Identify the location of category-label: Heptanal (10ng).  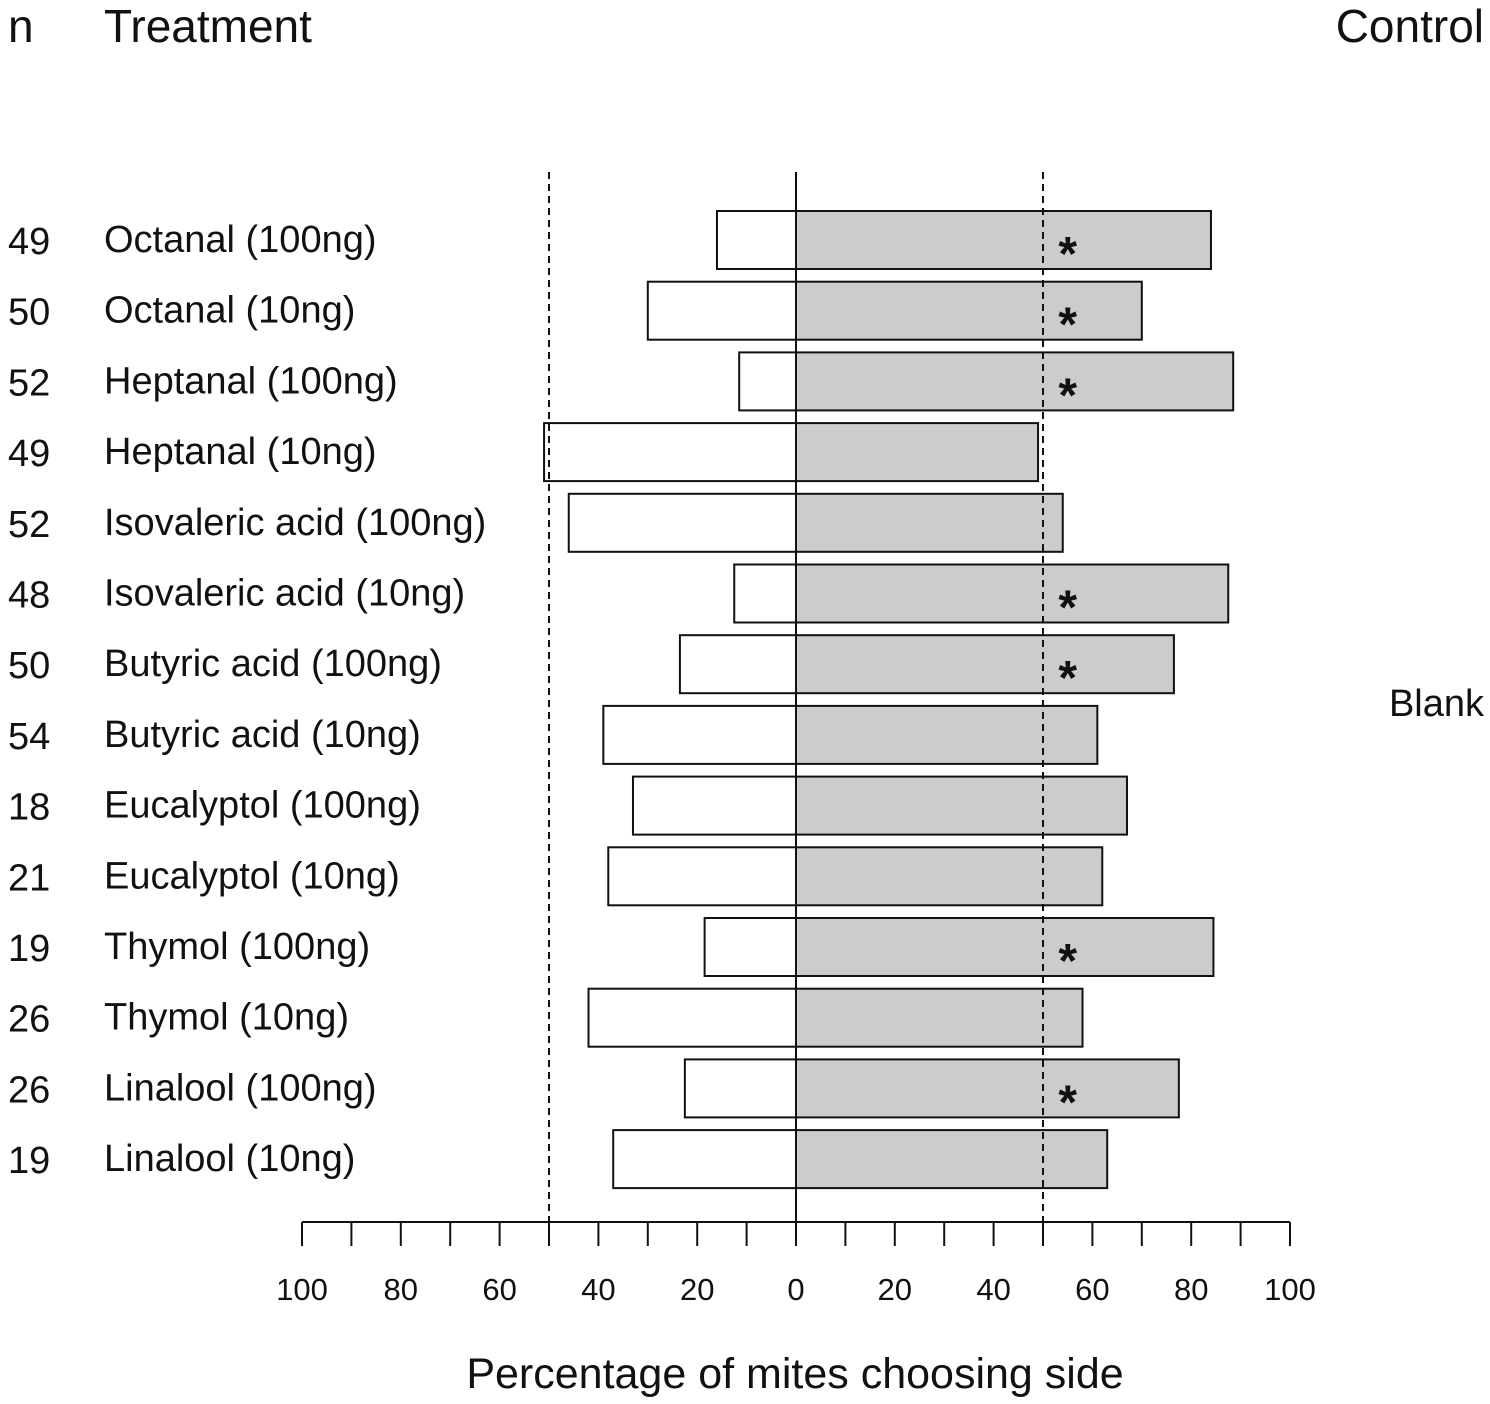
(240, 452).